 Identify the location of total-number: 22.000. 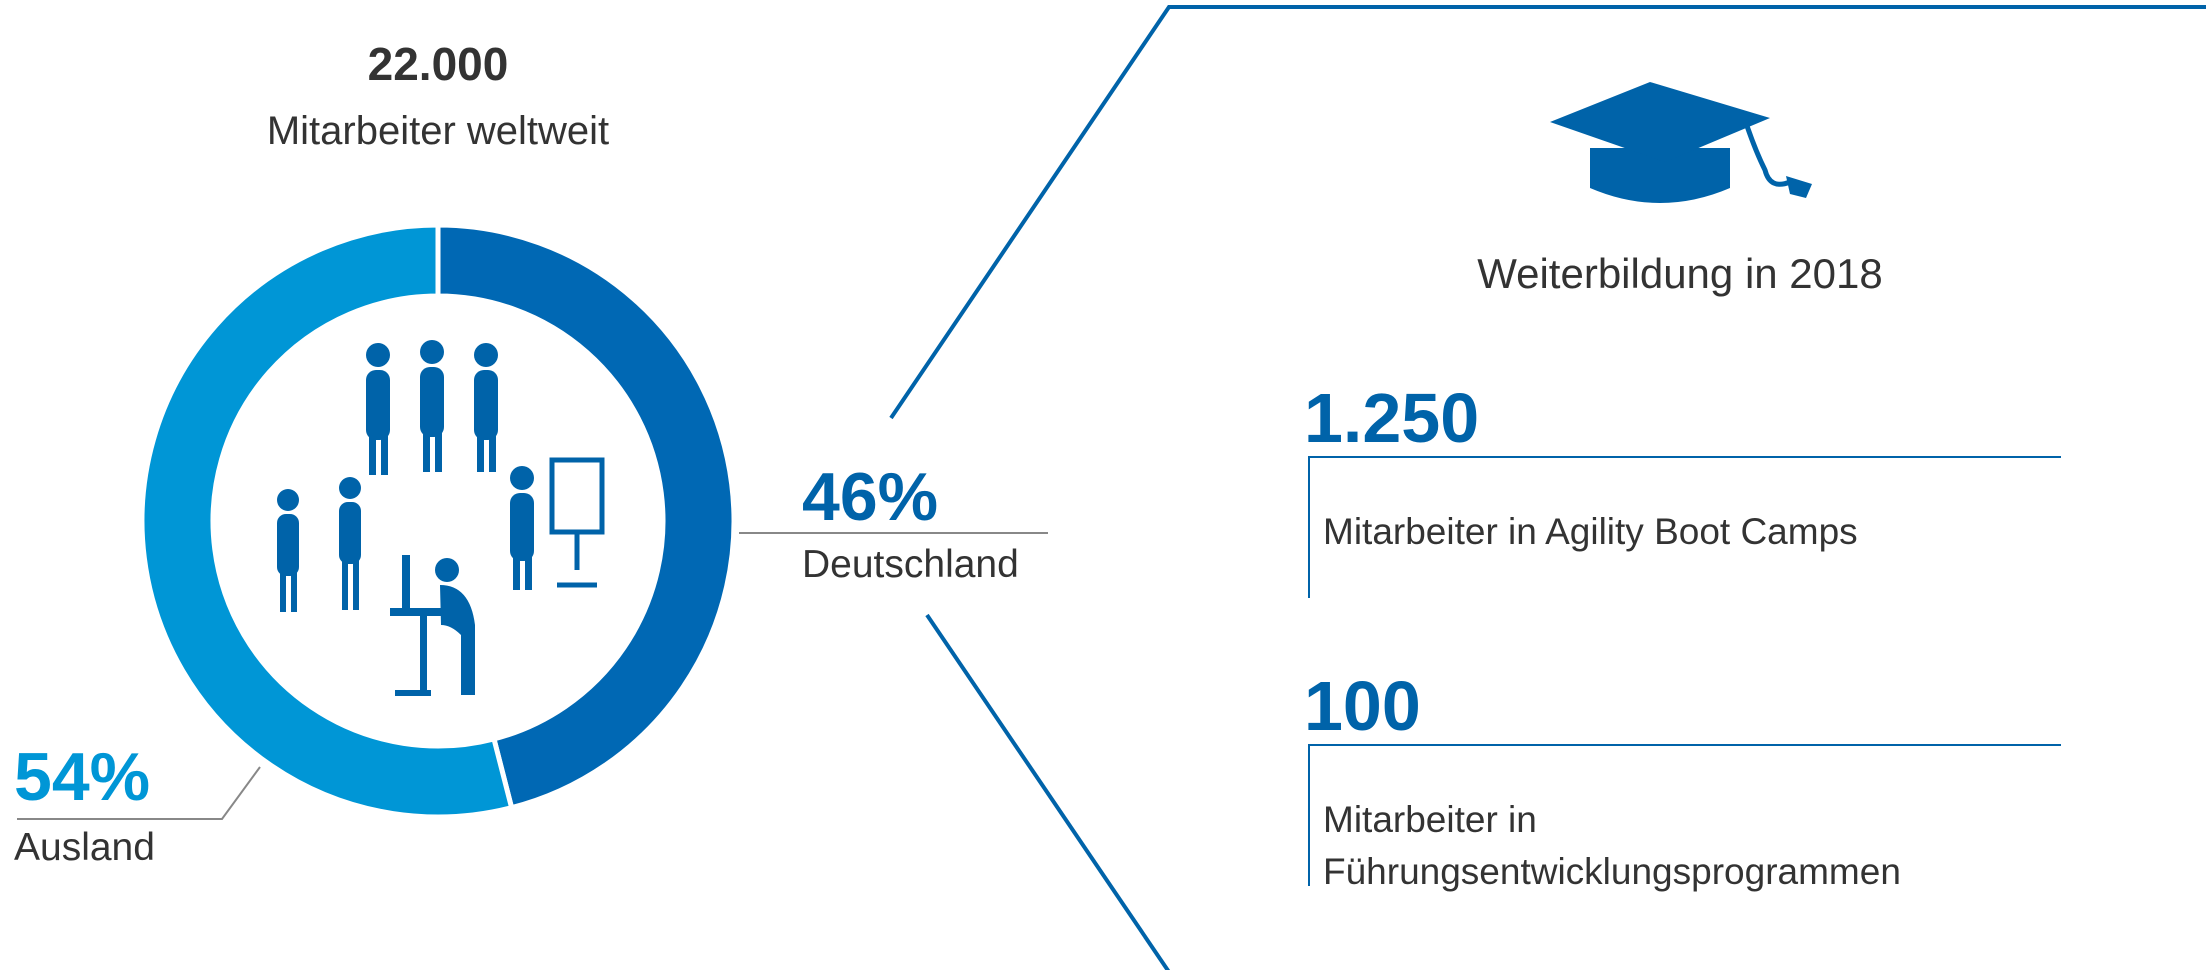
(438, 64).